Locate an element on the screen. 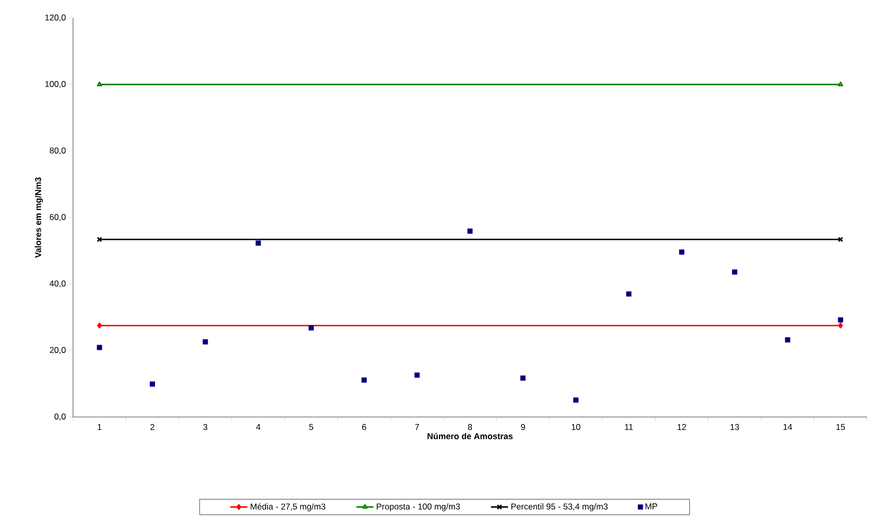  x-tick-label: 13 is located at coordinates (735, 427).